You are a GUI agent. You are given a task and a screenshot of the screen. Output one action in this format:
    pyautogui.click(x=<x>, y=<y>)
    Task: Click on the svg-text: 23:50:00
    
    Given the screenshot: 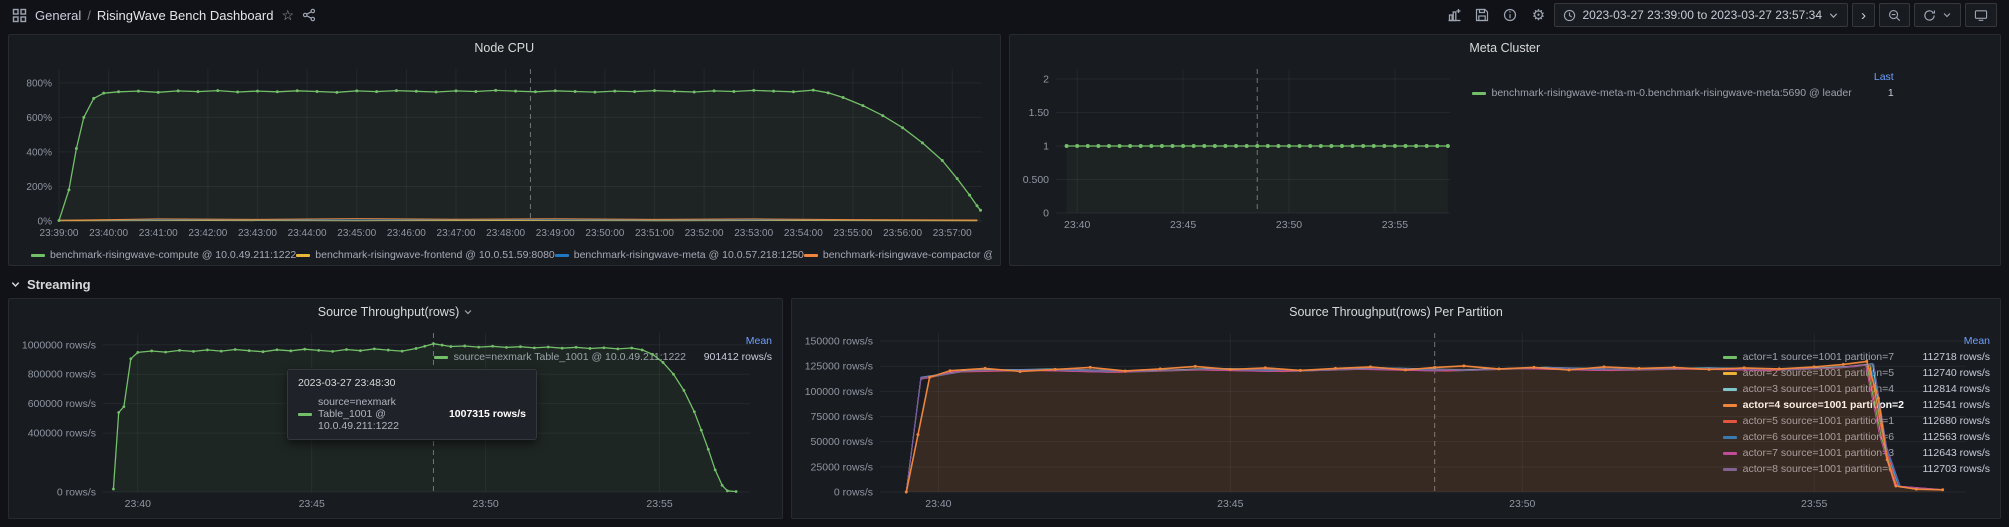 What is the action you would take?
    pyautogui.click(x=604, y=233)
    